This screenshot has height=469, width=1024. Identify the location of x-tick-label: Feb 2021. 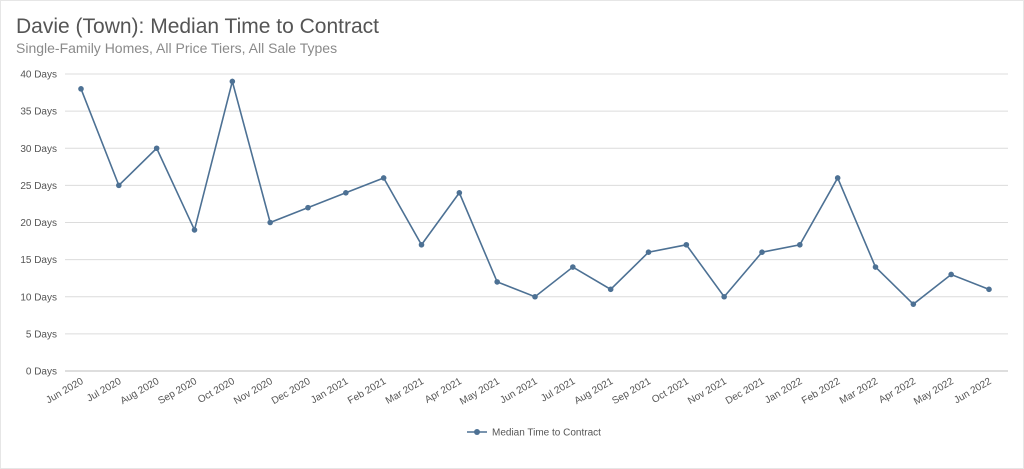
(367, 391).